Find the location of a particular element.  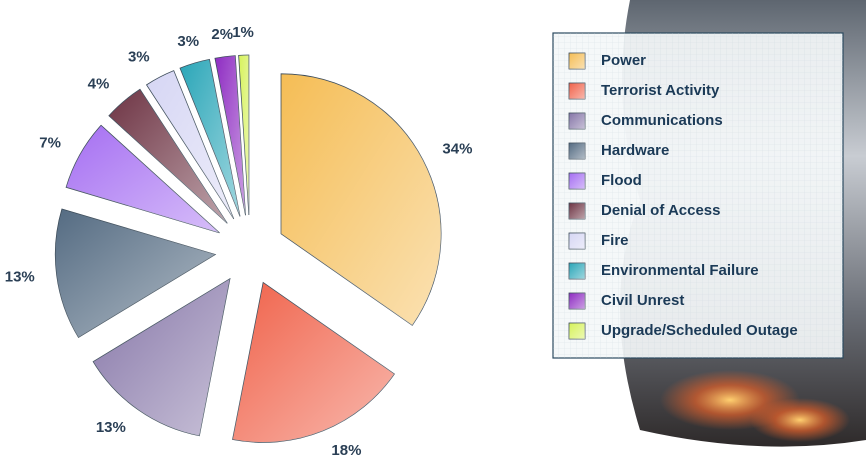

legend-label: Environmental Failure is located at coordinates (680, 270).